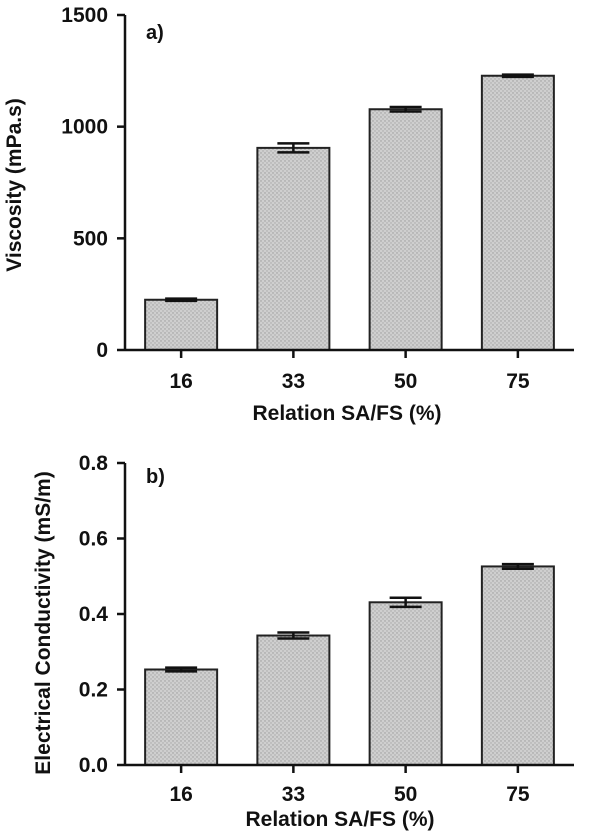 The height and width of the screenshot is (836, 593). I want to click on panel-b-x-tick-label: 50, so click(405, 794).